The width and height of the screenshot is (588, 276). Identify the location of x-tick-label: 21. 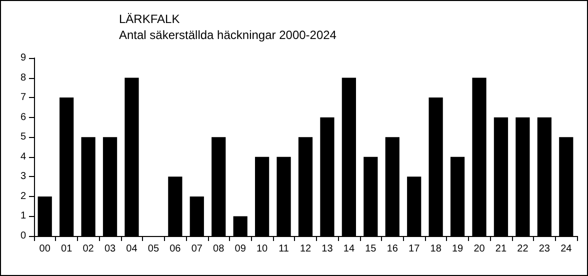
(501, 249).